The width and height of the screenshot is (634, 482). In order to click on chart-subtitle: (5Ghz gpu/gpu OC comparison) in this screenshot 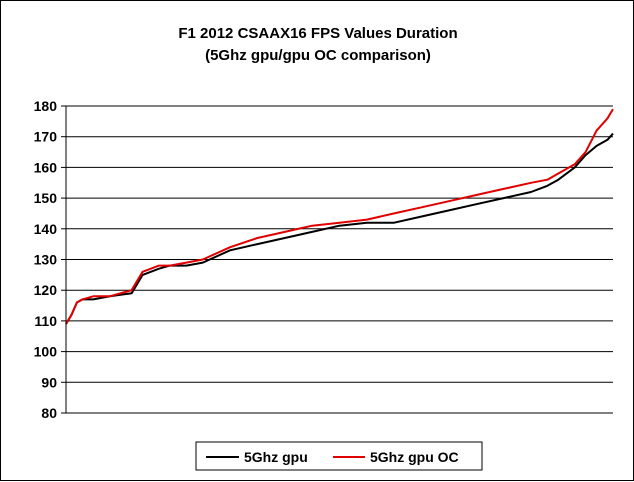, I will do `click(318, 55)`.